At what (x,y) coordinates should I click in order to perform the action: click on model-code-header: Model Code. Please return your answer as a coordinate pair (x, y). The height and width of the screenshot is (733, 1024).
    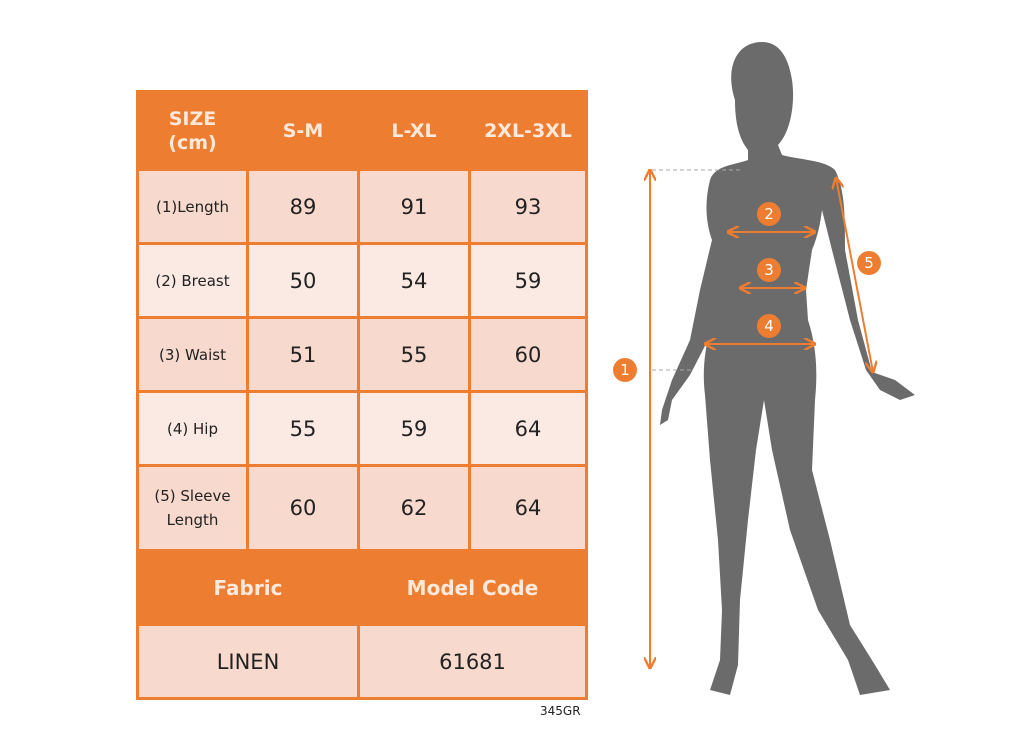
    Looking at the image, I should click on (472, 587).